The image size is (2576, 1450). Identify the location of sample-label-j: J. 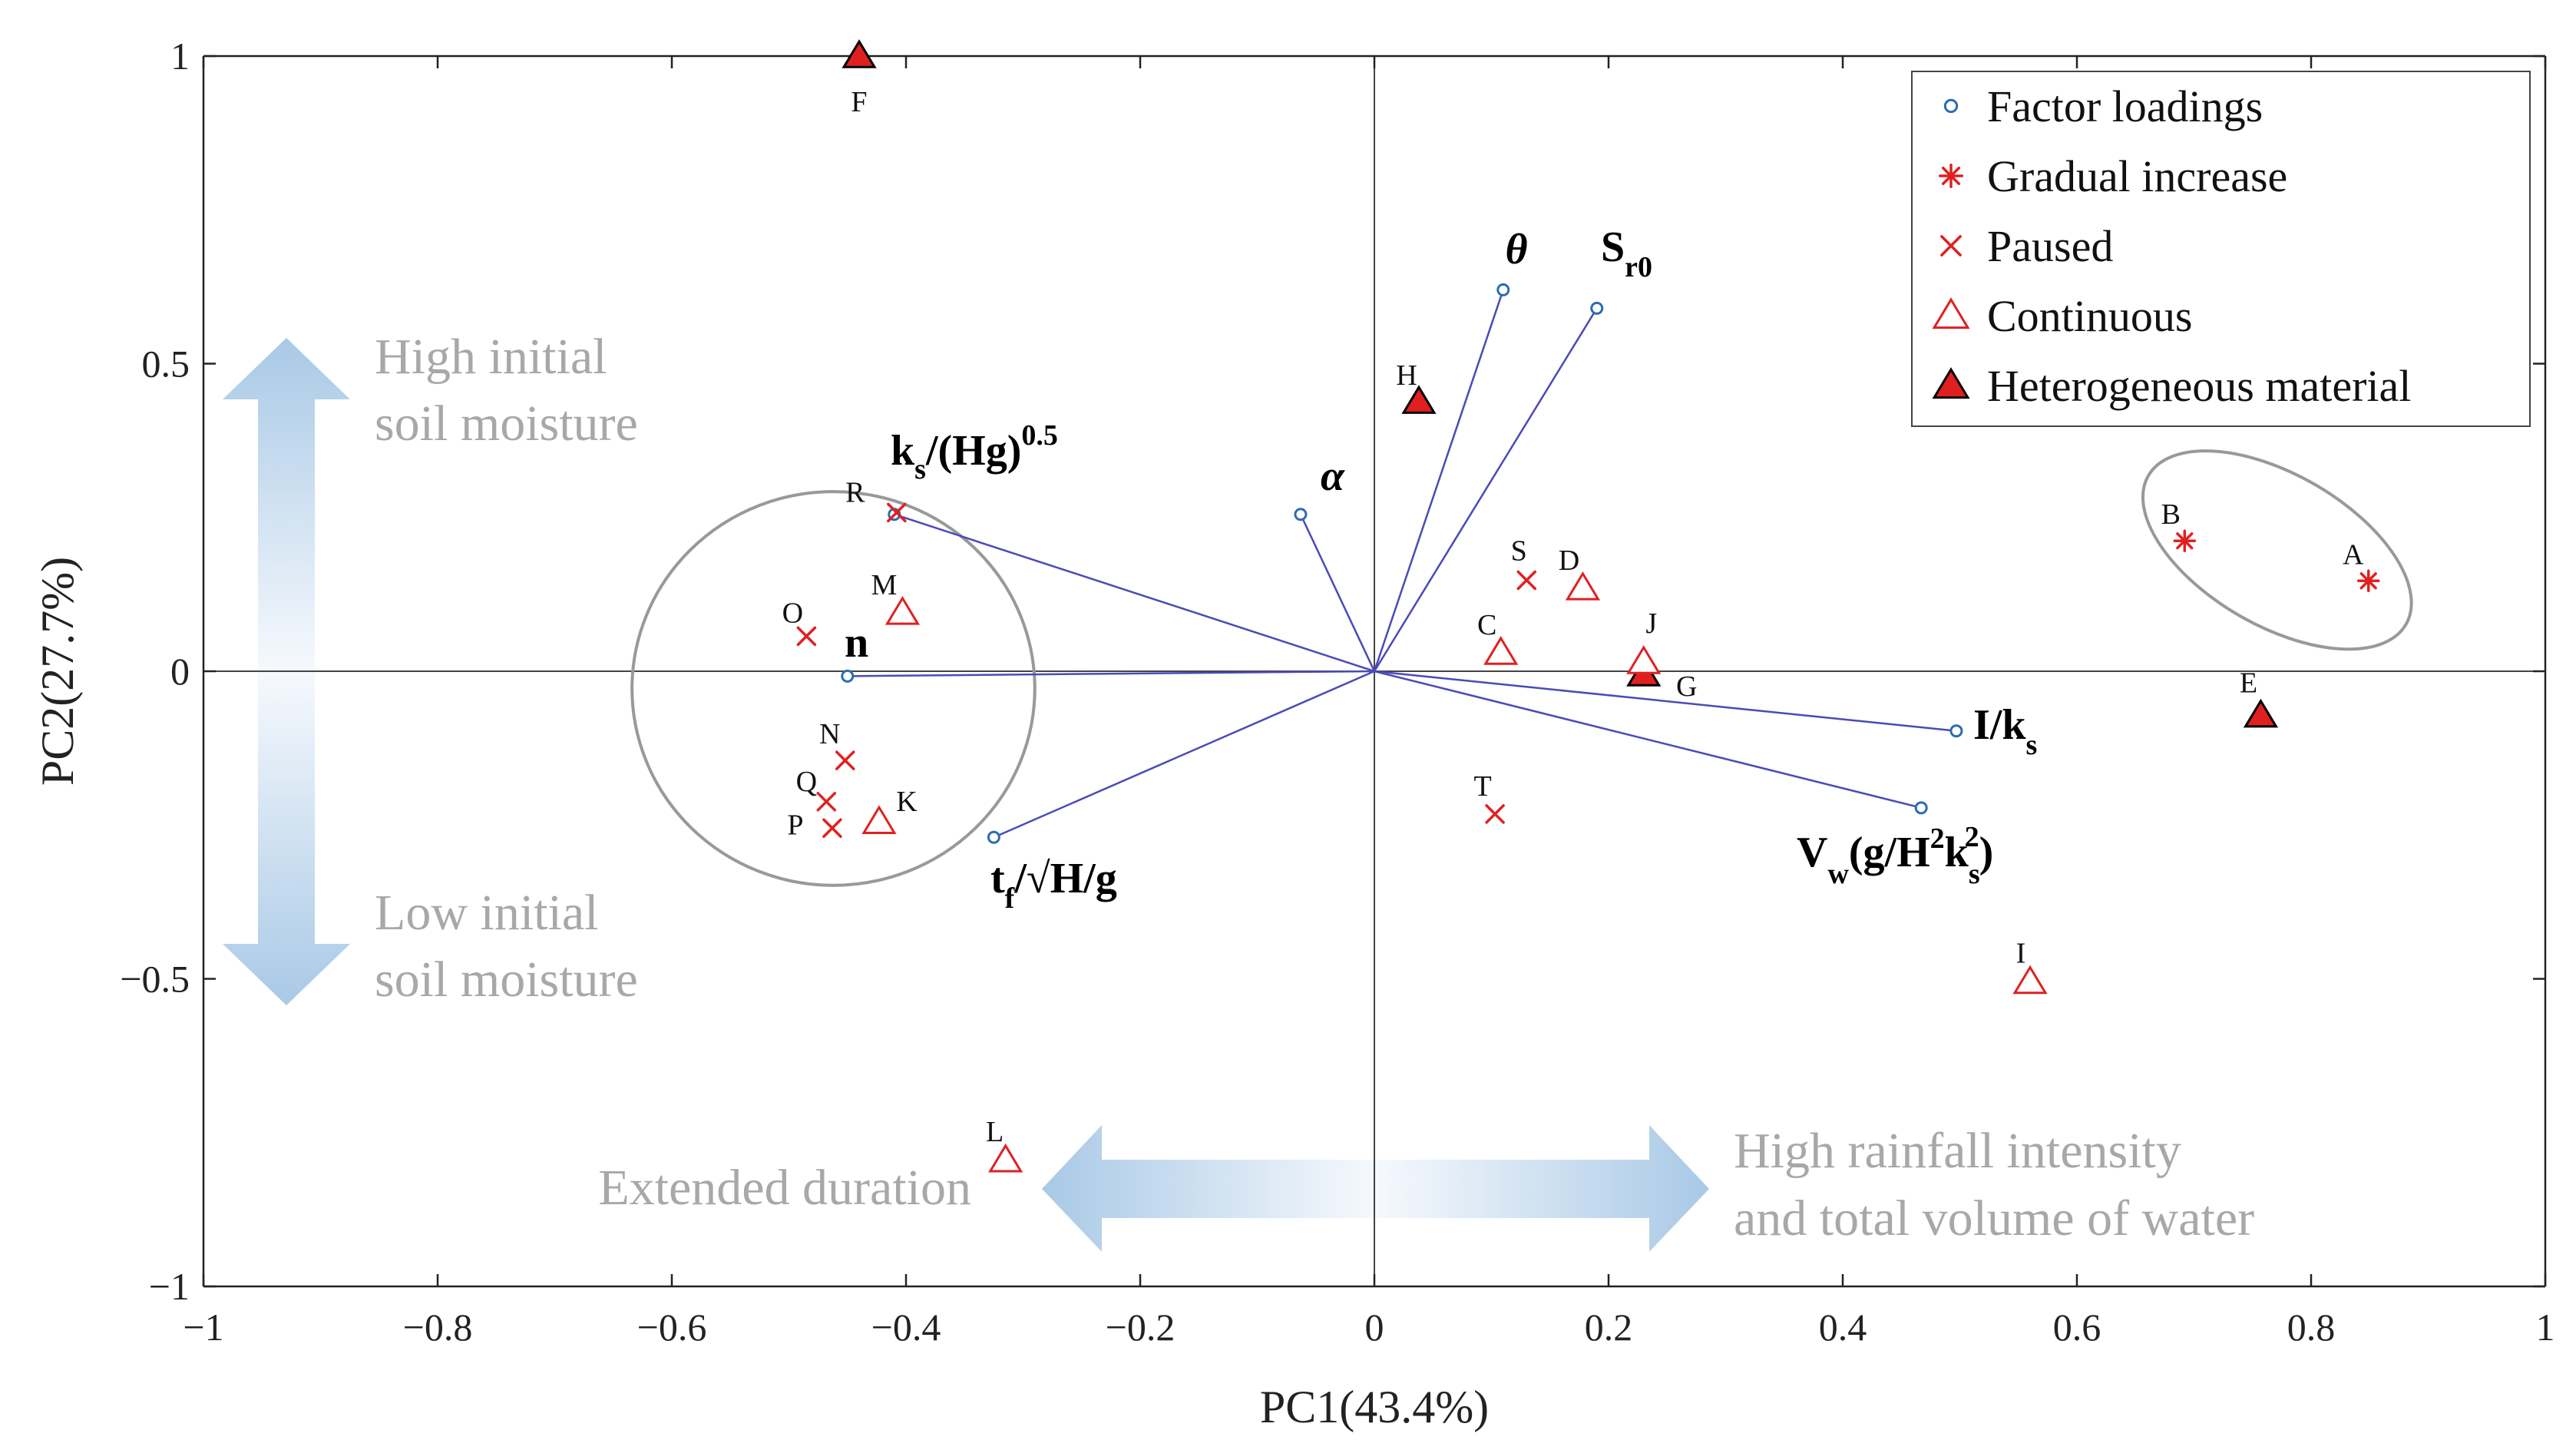
(1651, 623).